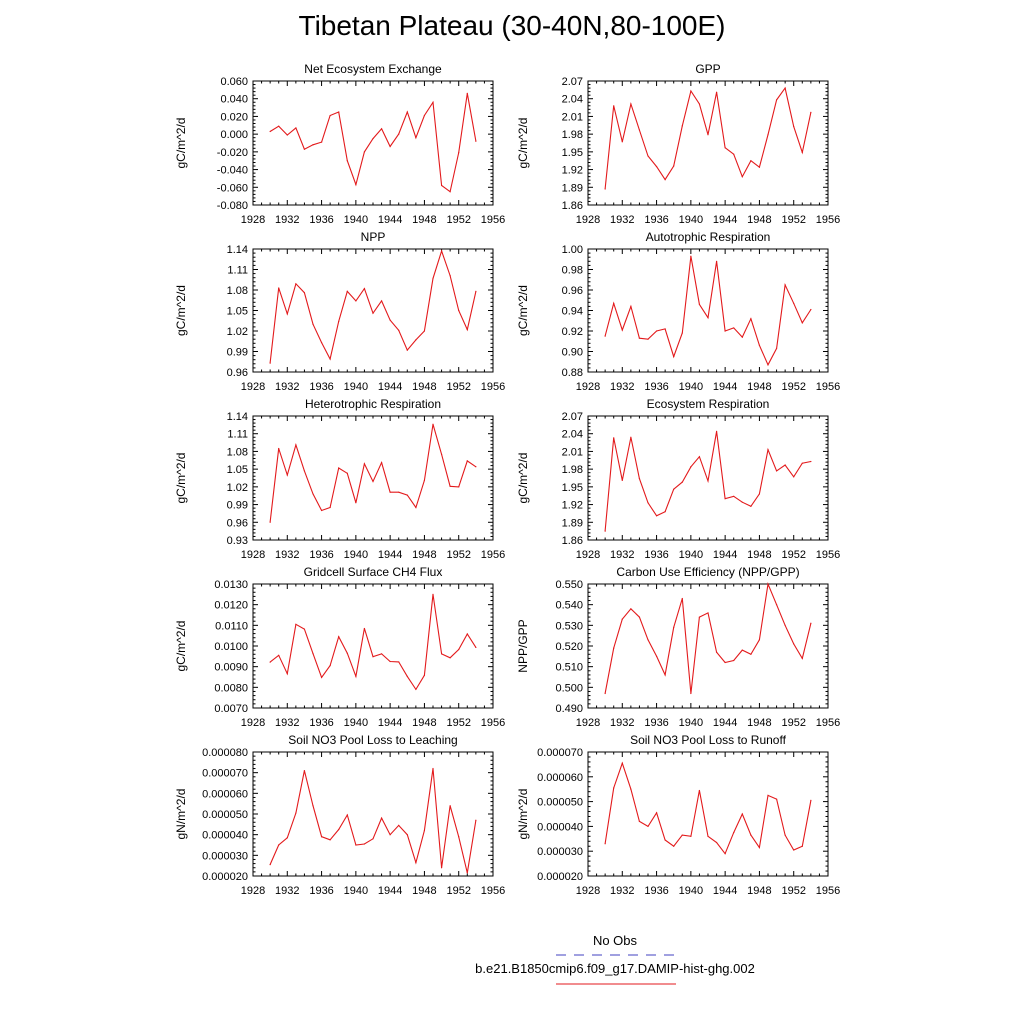 The height and width of the screenshot is (1024, 1024). I want to click on y-axis-label: gC/m^2/d, so click(181, 478).